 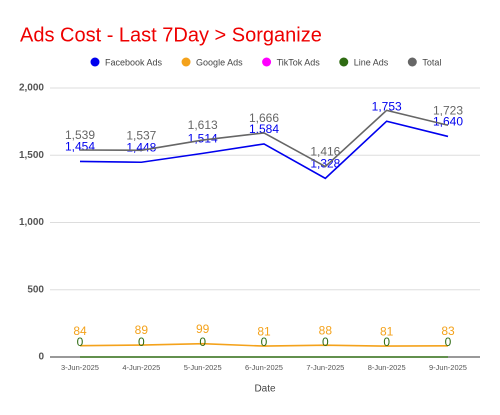 What do you see at coordinates (141, 367) in the screenshot?
I see `x-tick-label: 4-Jun-2025` at bounding box center [141, 367].